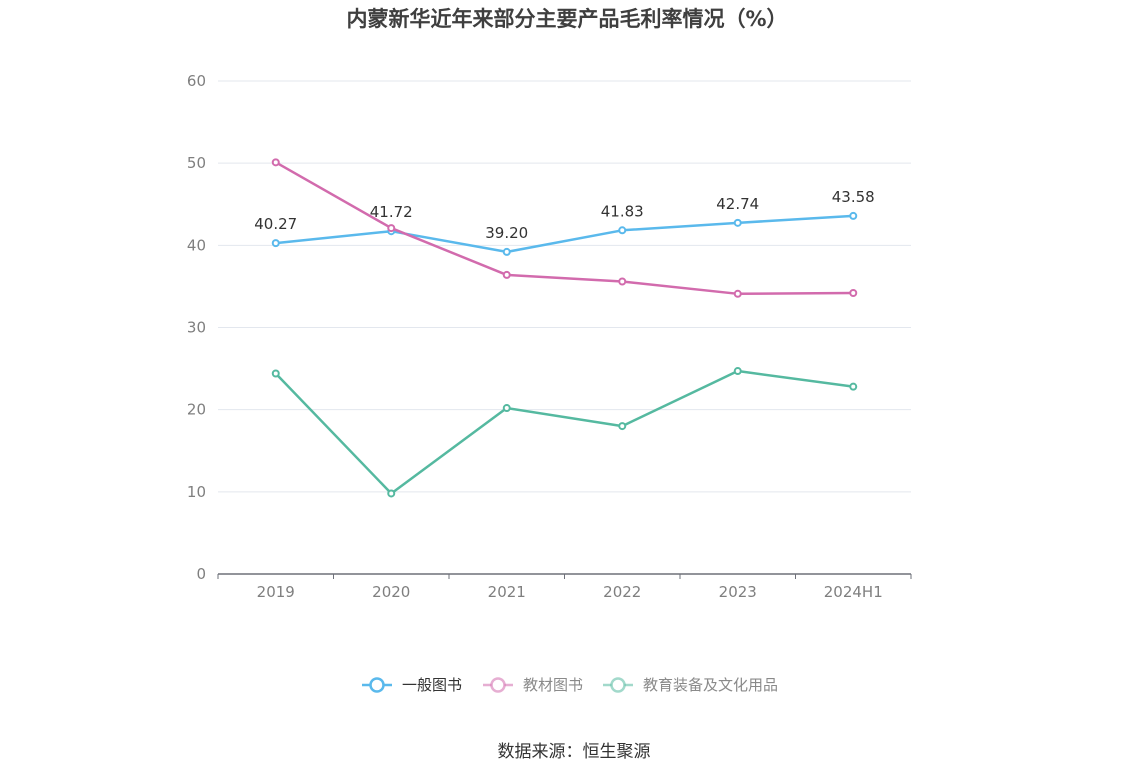 The width and height of the screenshot is (1147, 776). Describe the element at coordinates (391, 212) in the screenshot. I see `data-label: 41.72` at that location.